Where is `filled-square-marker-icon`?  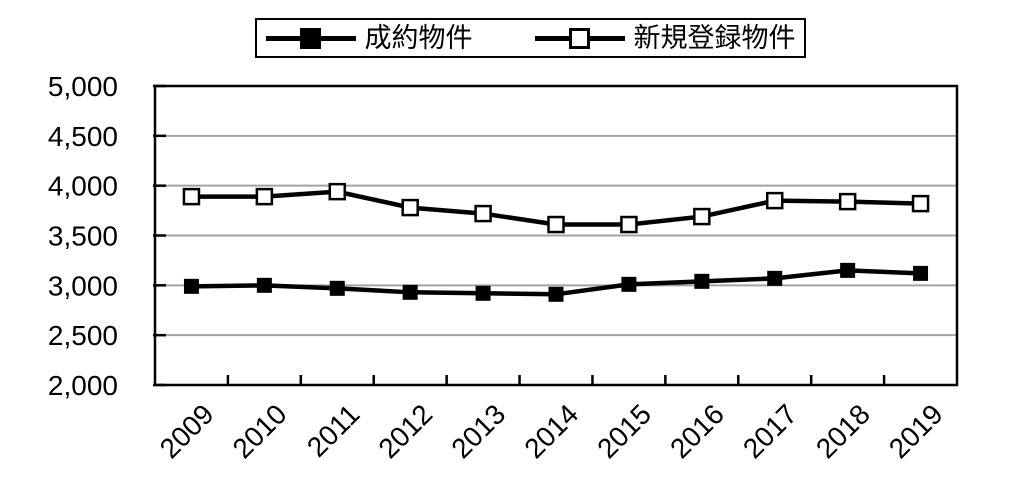
filled-square-marker-icon is located at coordinates (310, 38).